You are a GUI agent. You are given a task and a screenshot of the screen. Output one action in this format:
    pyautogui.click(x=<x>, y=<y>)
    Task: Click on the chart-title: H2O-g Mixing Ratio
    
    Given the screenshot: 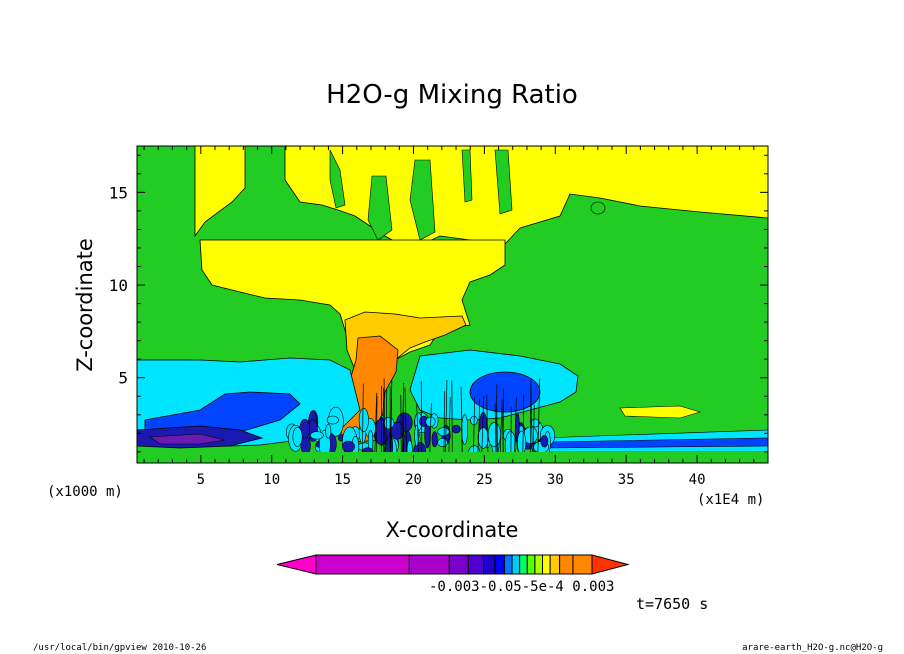 What is the action you would take?
    pyautogui.click(x=452, y=95)
    